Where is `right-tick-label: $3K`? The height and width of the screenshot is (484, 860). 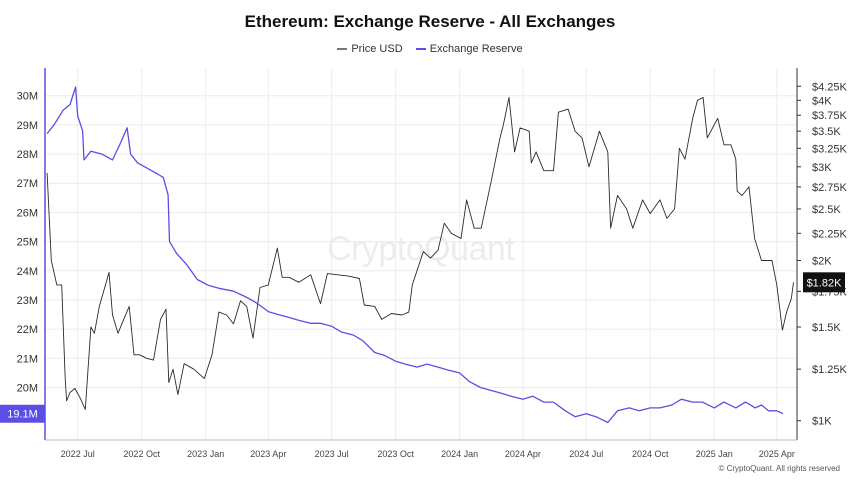 right-tick-label: $3K is located at coordinates (822, 168).